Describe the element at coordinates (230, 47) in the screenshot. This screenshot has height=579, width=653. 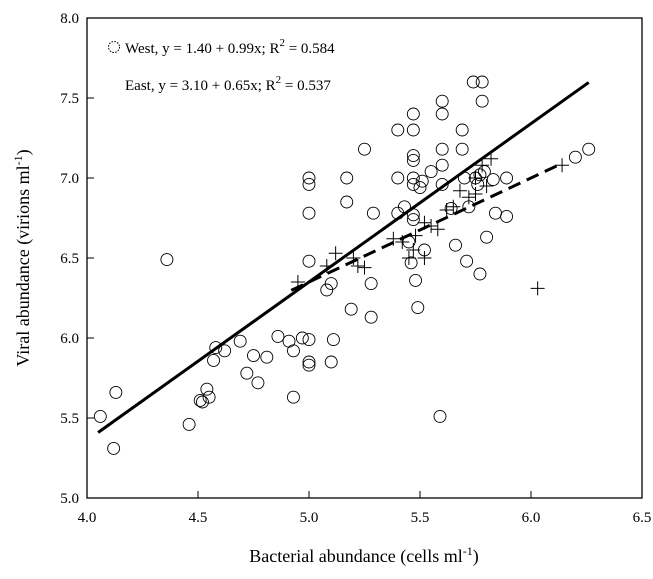
I see `legend-west-label: West, y = 1.40 + 0.99x; R2 = 0.584` at that location.